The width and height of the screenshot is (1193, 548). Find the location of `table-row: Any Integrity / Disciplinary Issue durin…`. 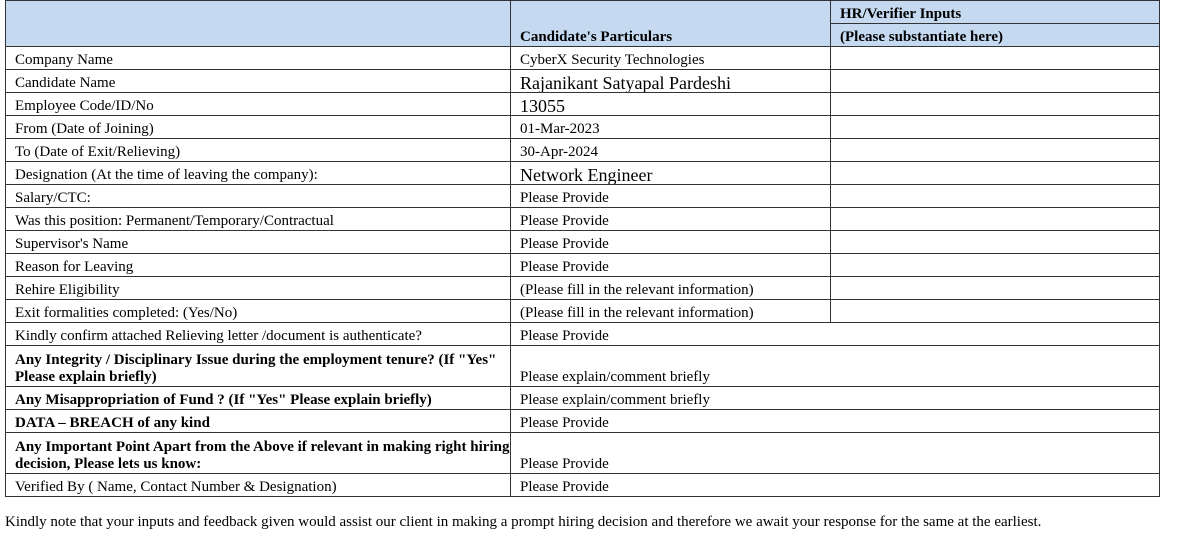

table-row: Any Integrity / Disciplinary Issue durin… is located at coordinates (582, 366).